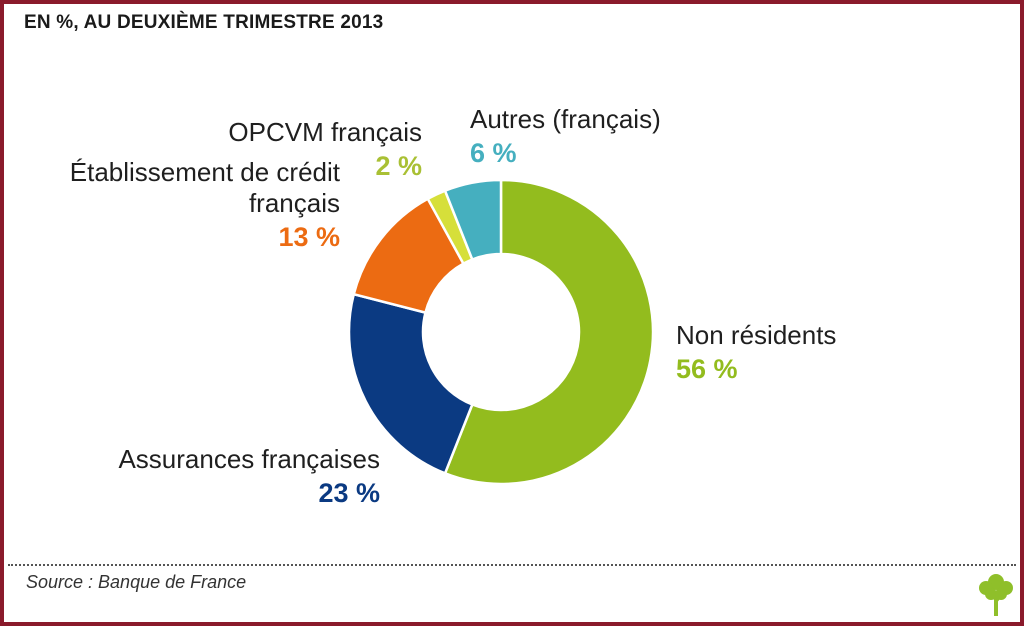 The image size is (1024, 626). What do you see at coordinates (309, 237) in the screenshot?
I see `slice-value-label-3: 13 %` at bounding box center [309, 237].